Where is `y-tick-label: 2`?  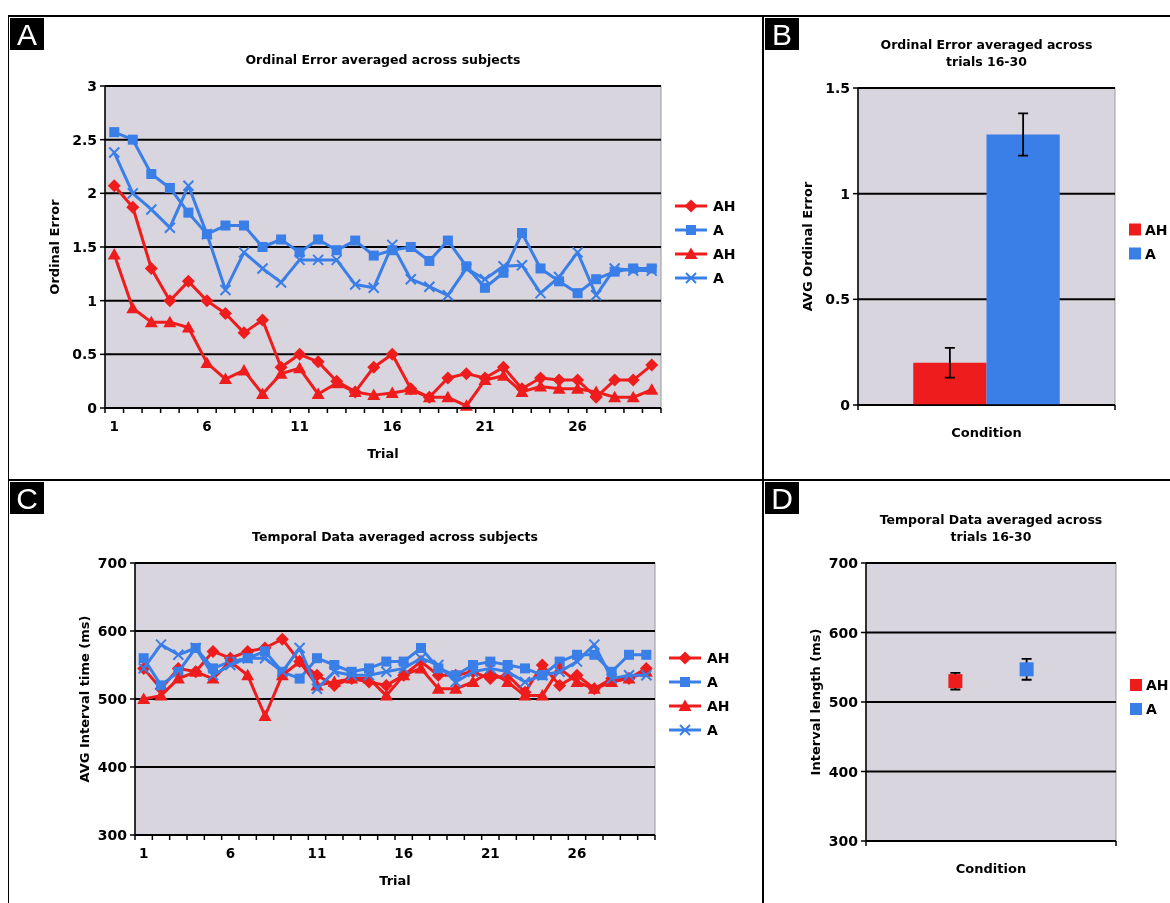 y-tick-label: 2 is located at coordinates (92, 193).